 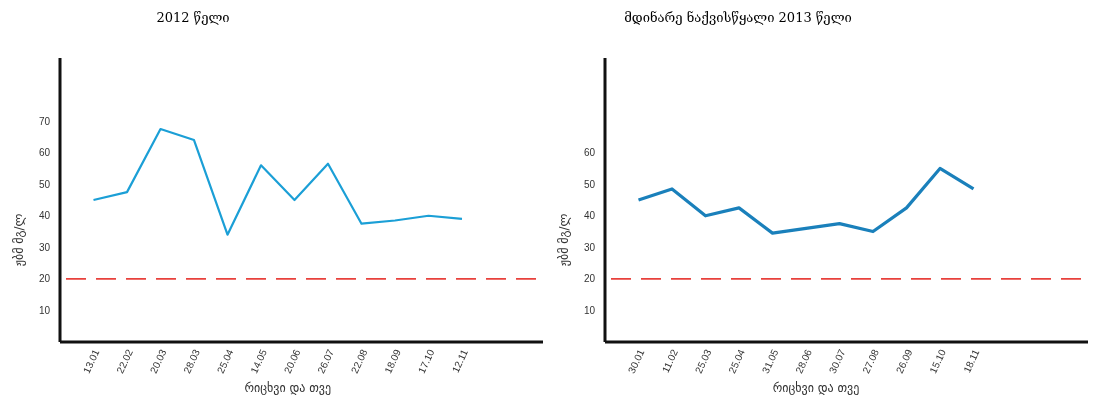 I want to click on x-tick-label: 15.10, so click(x=938, y=361).